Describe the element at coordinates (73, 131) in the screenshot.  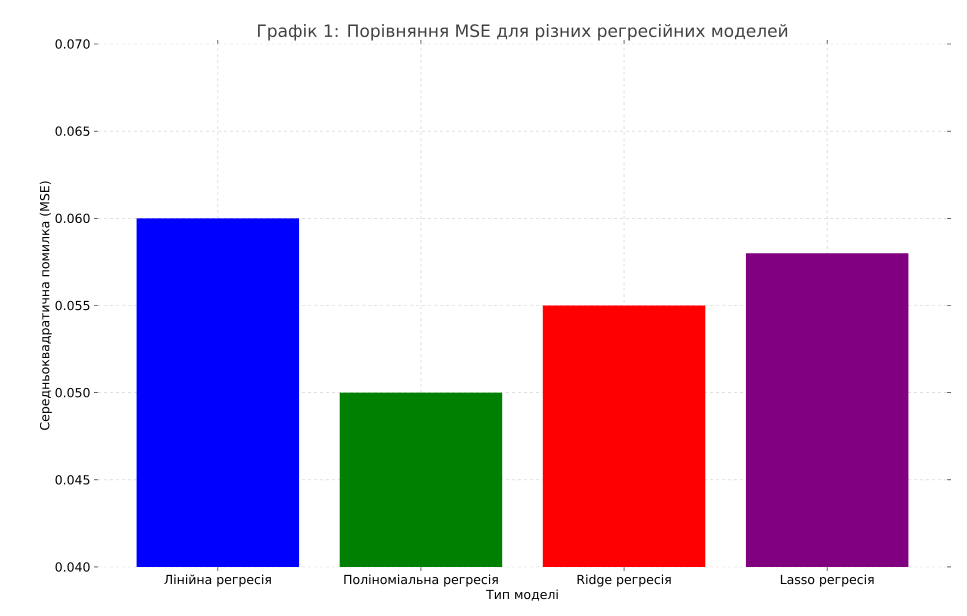
I see `y-tick-label: 0.065` at that location.